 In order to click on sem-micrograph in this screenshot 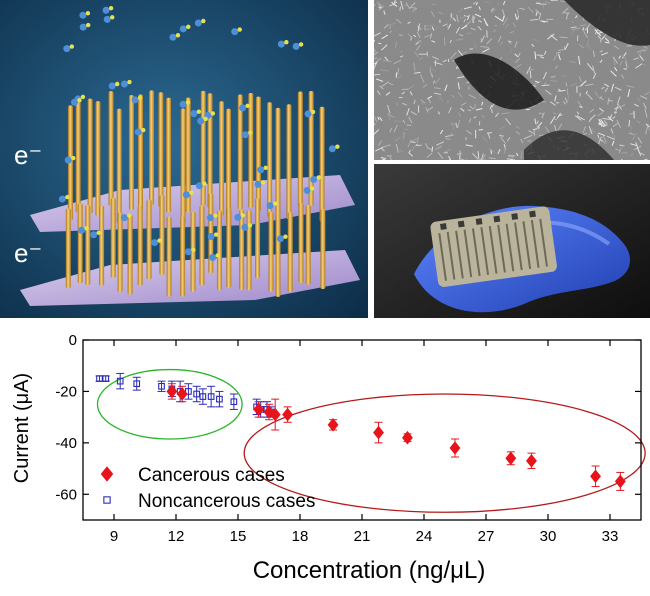, I will do `click(512, 80)`.